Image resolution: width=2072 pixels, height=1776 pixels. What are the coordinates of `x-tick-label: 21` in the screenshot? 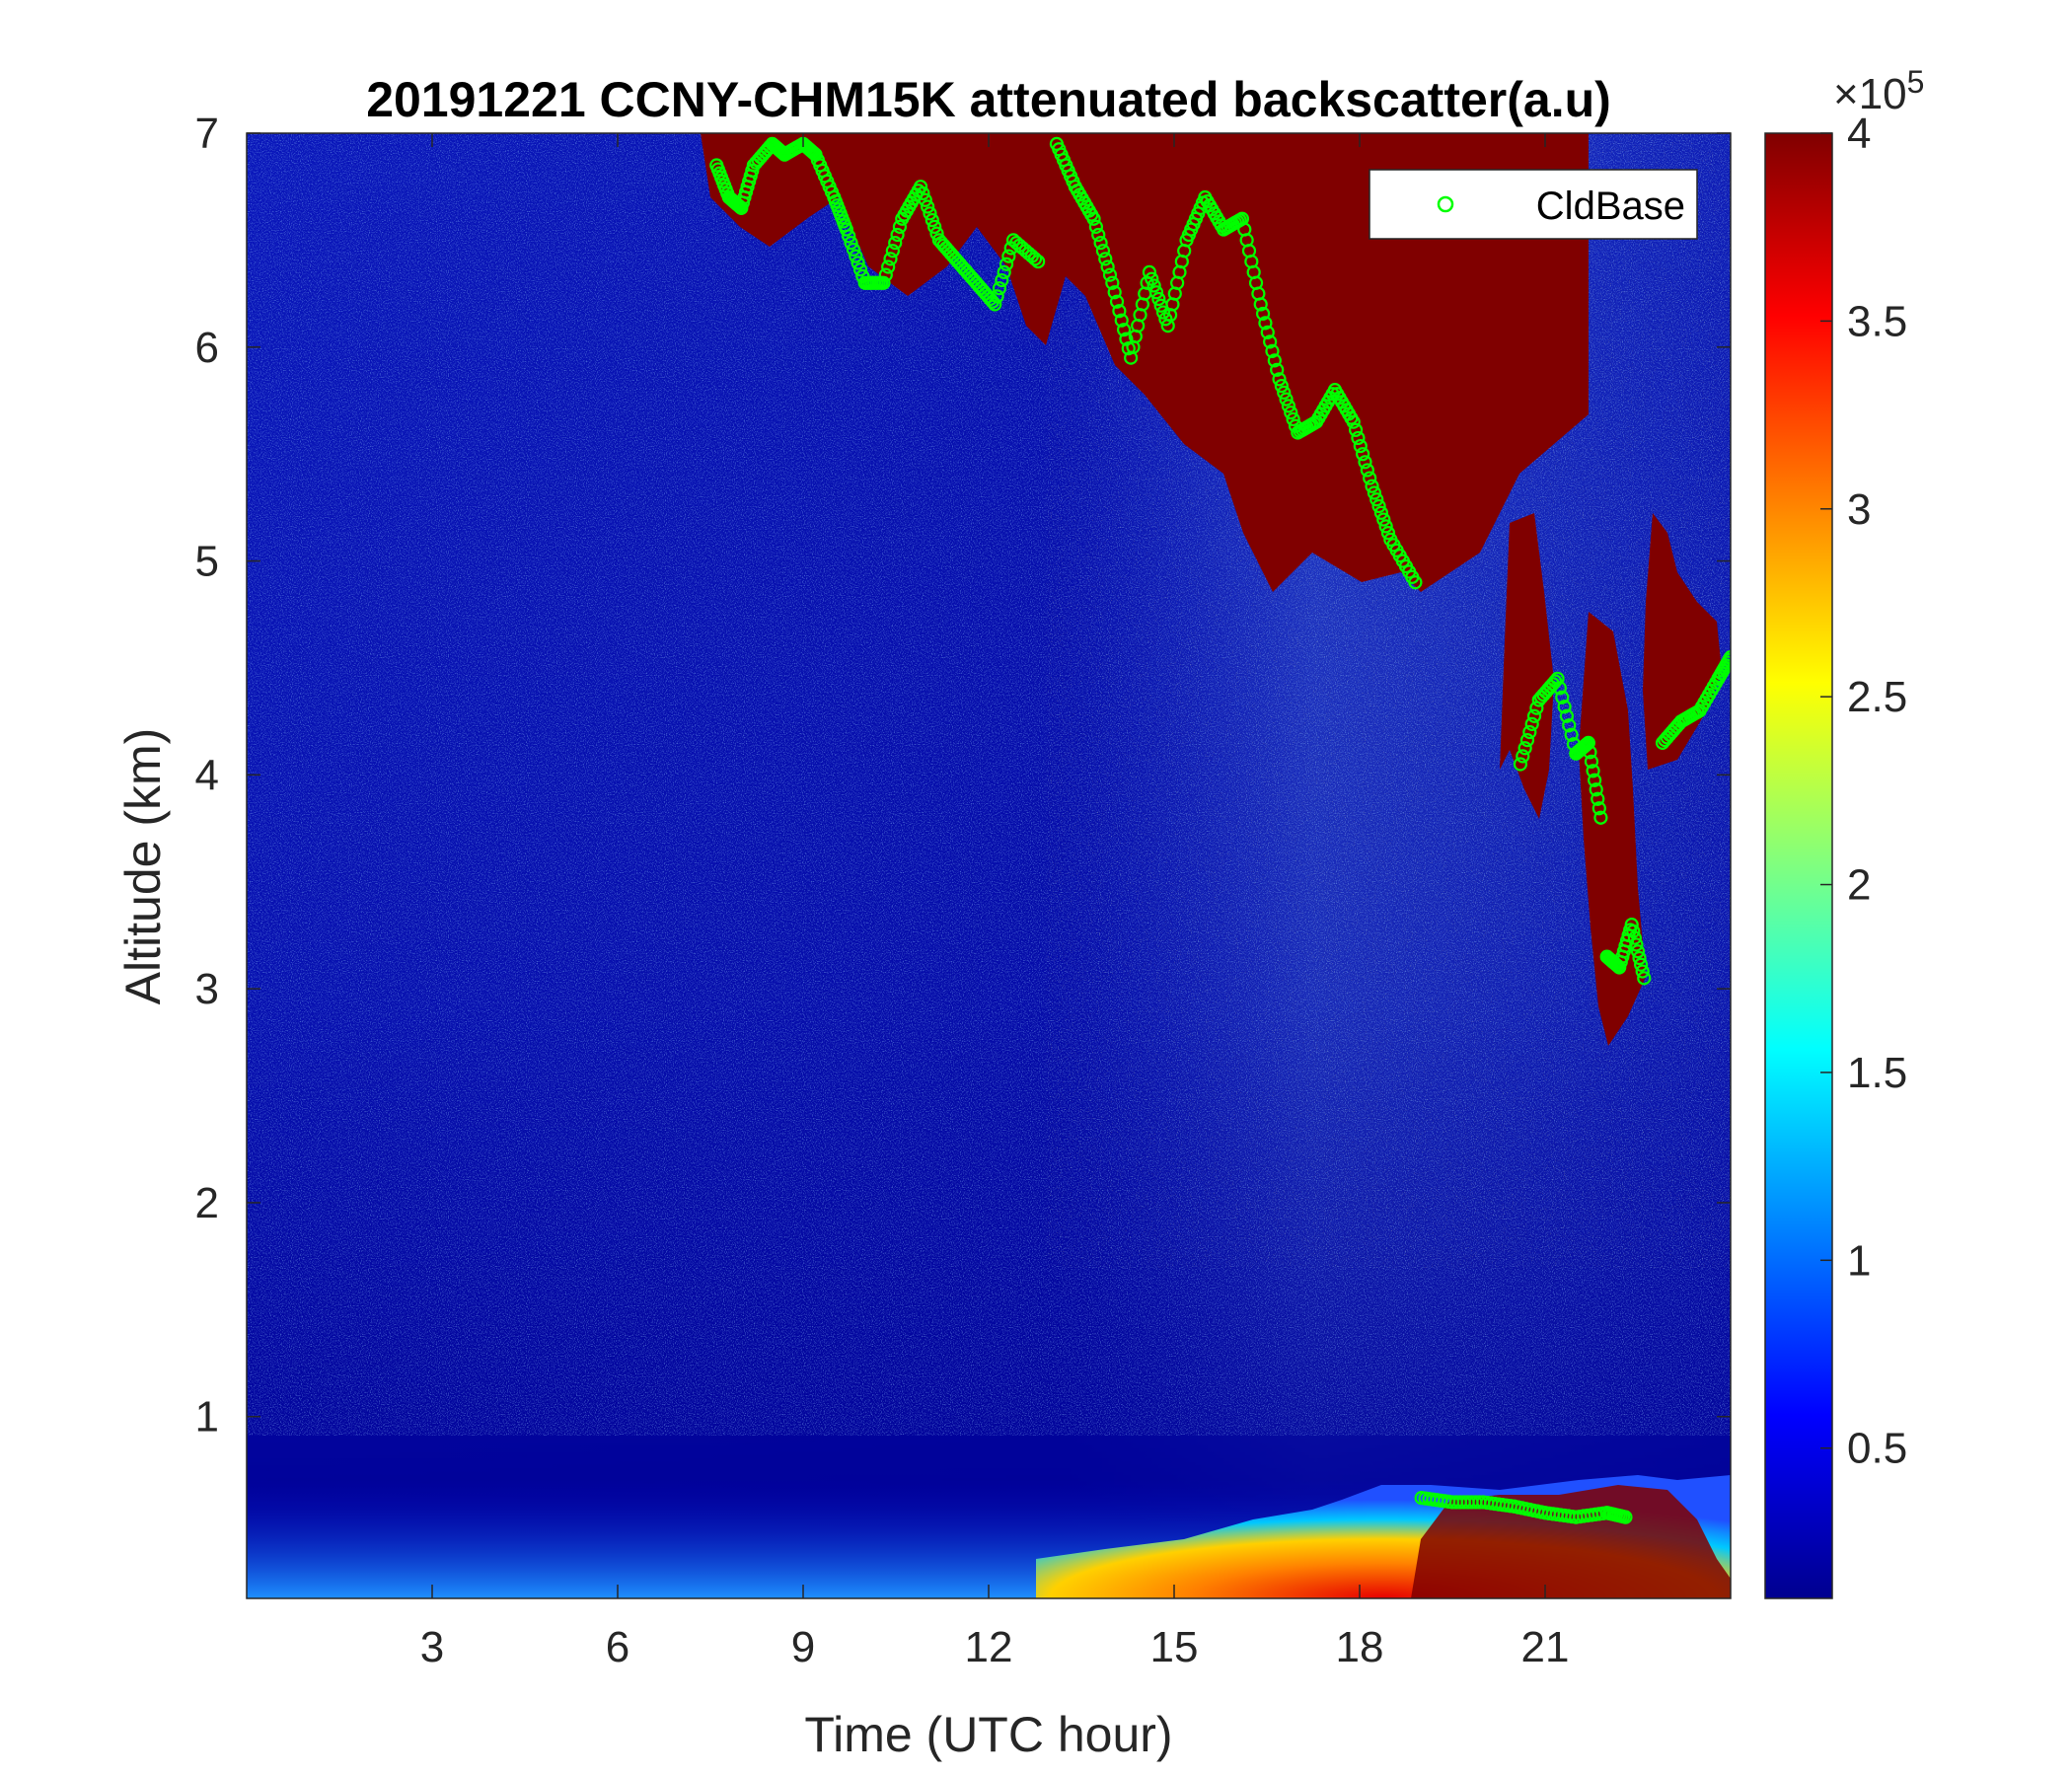 It's located at (1546, 1647).